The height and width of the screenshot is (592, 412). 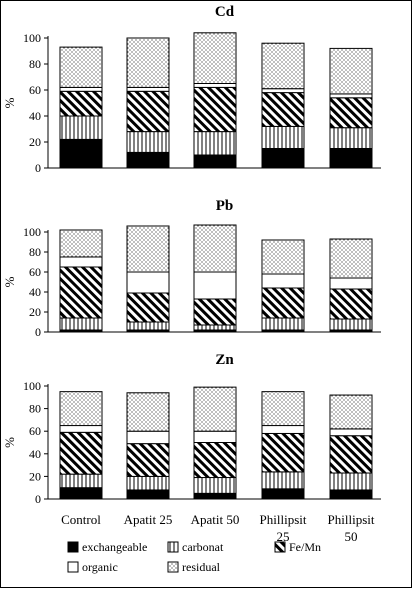 I want to click on bar-cd-phillipsit-25-residual, so click(x=283, y=66).